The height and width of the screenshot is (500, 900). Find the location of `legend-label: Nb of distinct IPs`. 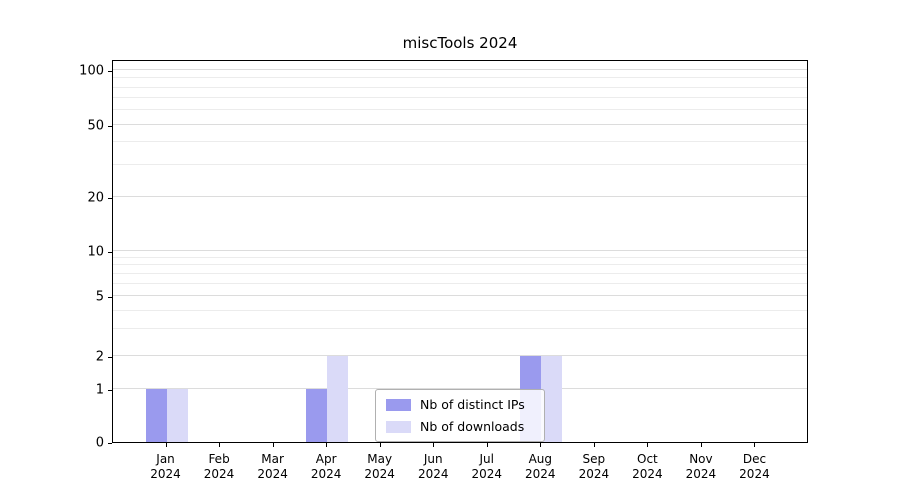

legend-label: Nb of distinct IPs is located at coordinates (472, 404).